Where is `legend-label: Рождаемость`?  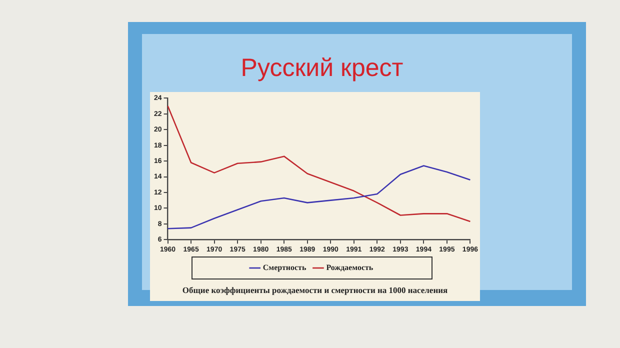 legend-label: Рождаемость is located at coordinates (350, 267).